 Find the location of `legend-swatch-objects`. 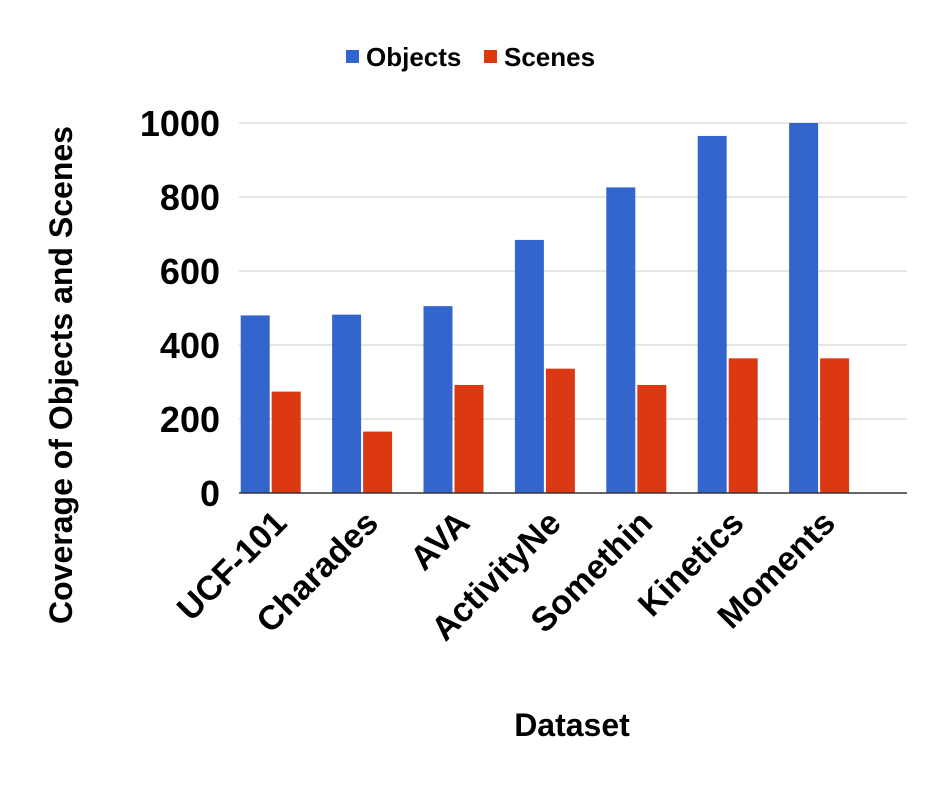

legend-swatch-objects is located at coordinates (352, 56).